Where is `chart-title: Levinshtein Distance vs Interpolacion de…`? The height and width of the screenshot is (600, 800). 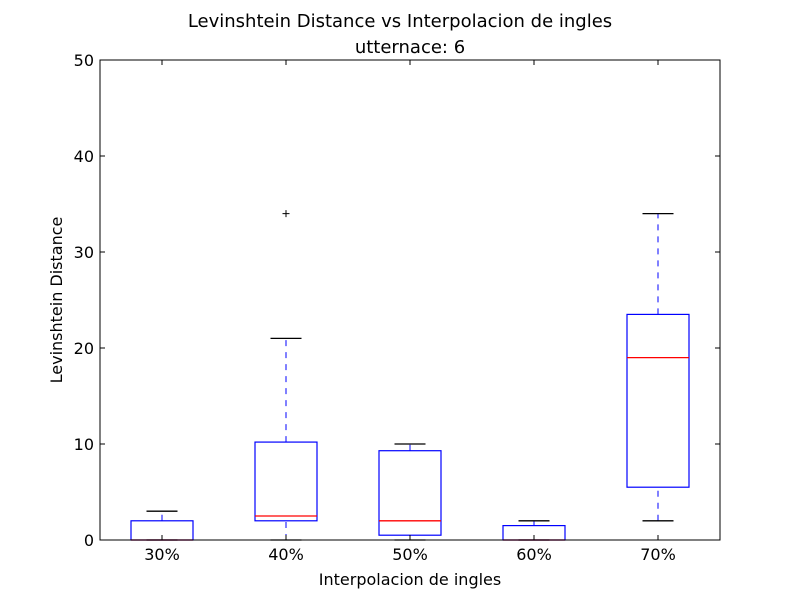 chart-title: Levinshtein Distance vs Interpolacion de… is located at coordinates (400, 21).